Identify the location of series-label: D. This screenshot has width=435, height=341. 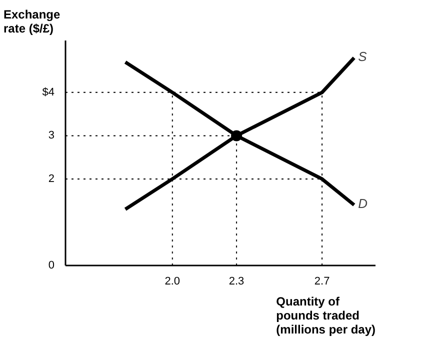
(363, 203).